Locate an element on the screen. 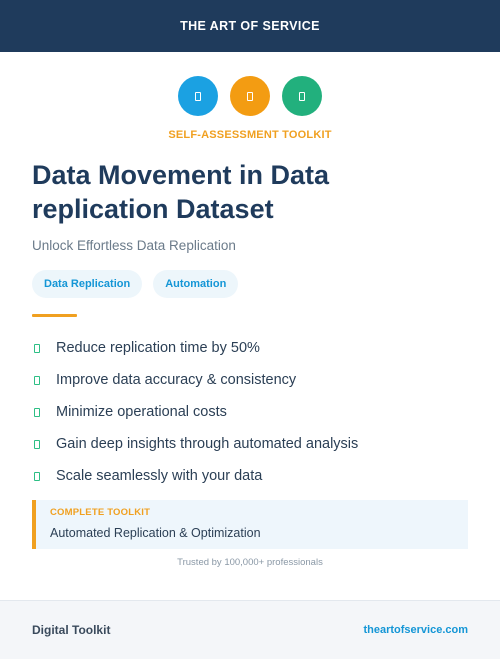 The width and height of the screenshot is (500, 659). feature-item: Scale seamlessly with your data is located at coordinates (195, 476).